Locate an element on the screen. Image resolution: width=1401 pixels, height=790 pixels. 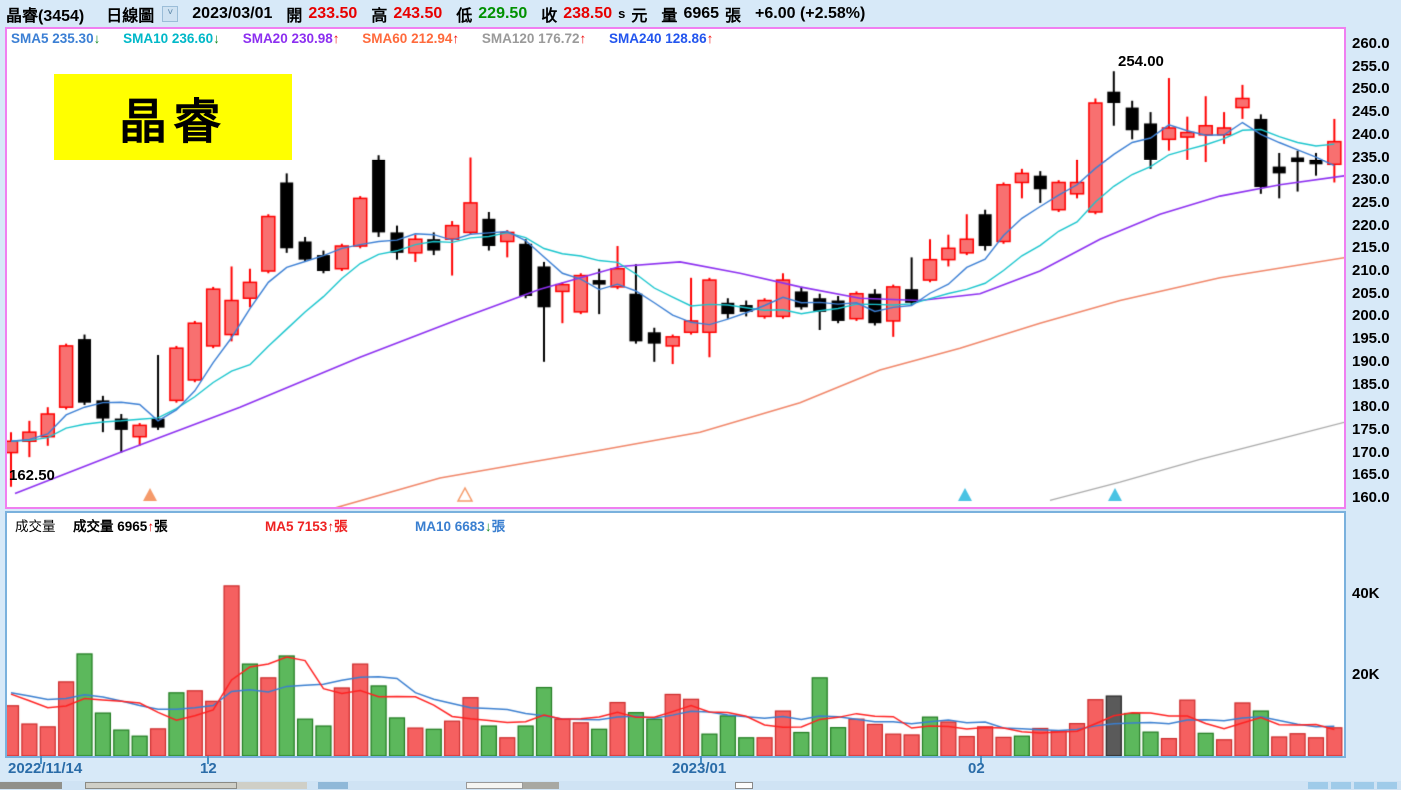
date-axis-label: 2022/11/14 is located at coordinates (45, 768).